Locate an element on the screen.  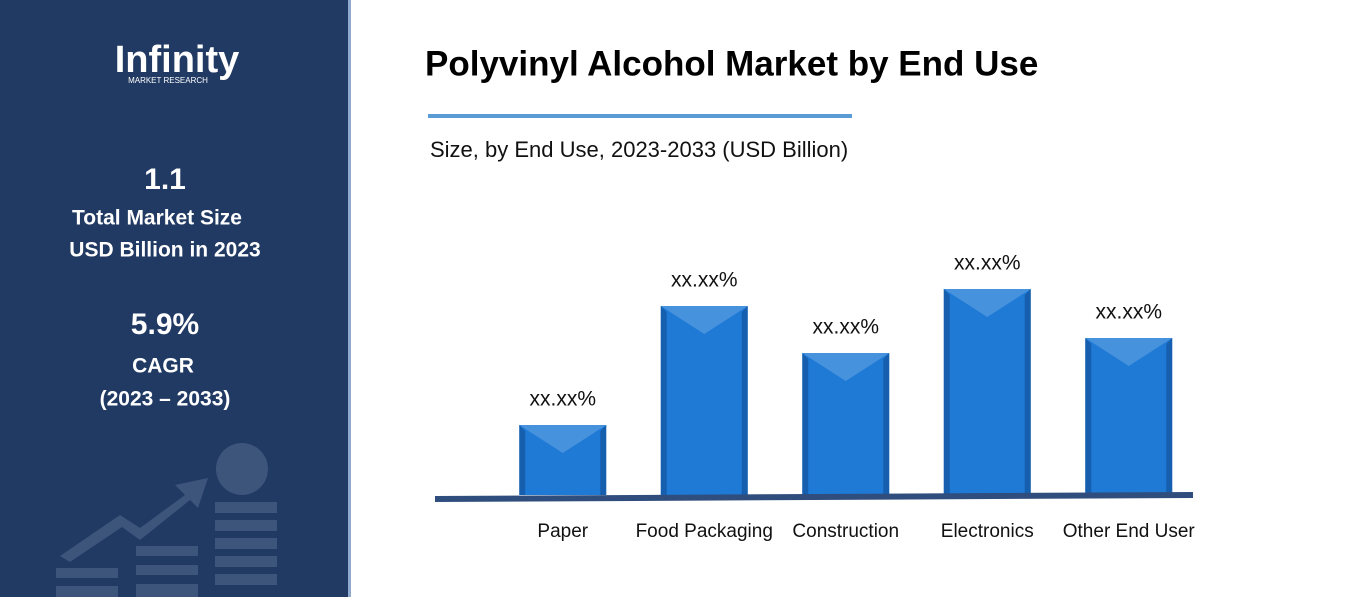
logo: Infinity is located at coordinates (177, 60).